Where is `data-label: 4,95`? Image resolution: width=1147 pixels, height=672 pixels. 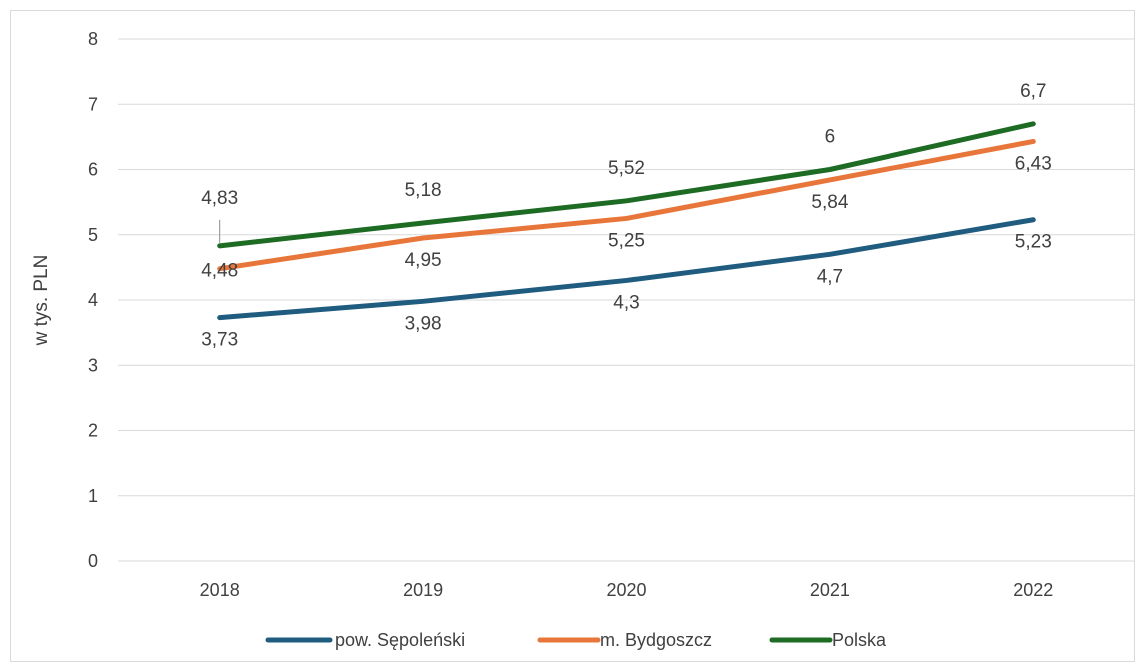 data-label: 4,95 is located at coordinates (423, 260).